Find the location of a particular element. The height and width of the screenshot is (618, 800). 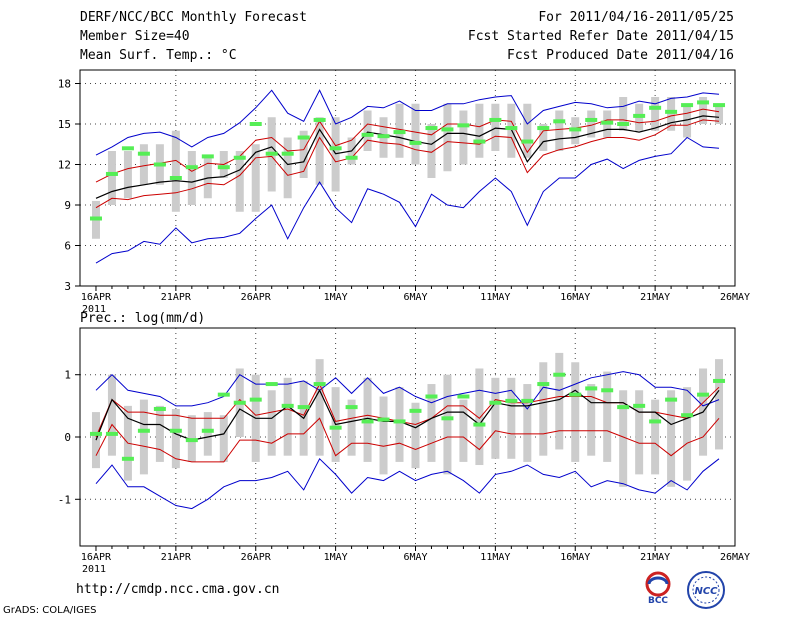

temp-xtick-label: 16APR is located at coordinates (96, 297).